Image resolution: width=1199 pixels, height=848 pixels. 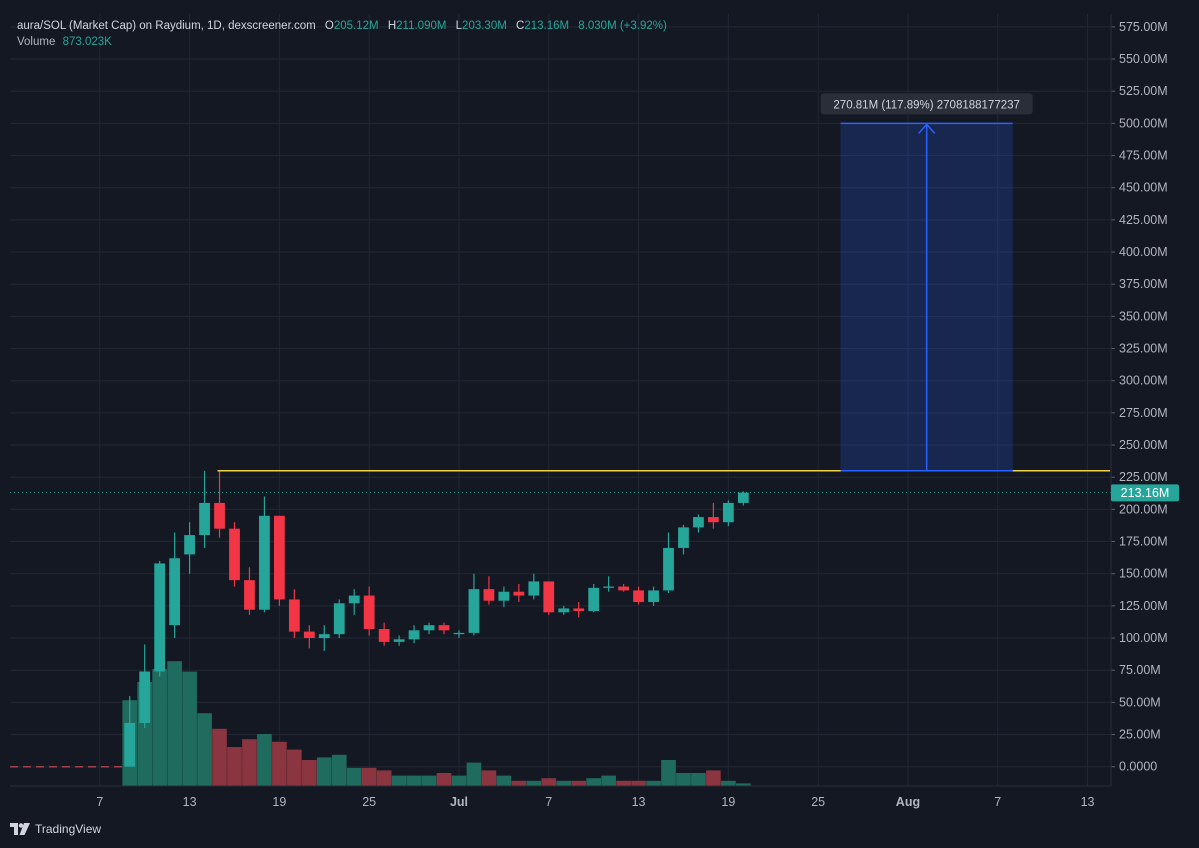 I want to click on last-price-badge, so click(x=1145, y=493).